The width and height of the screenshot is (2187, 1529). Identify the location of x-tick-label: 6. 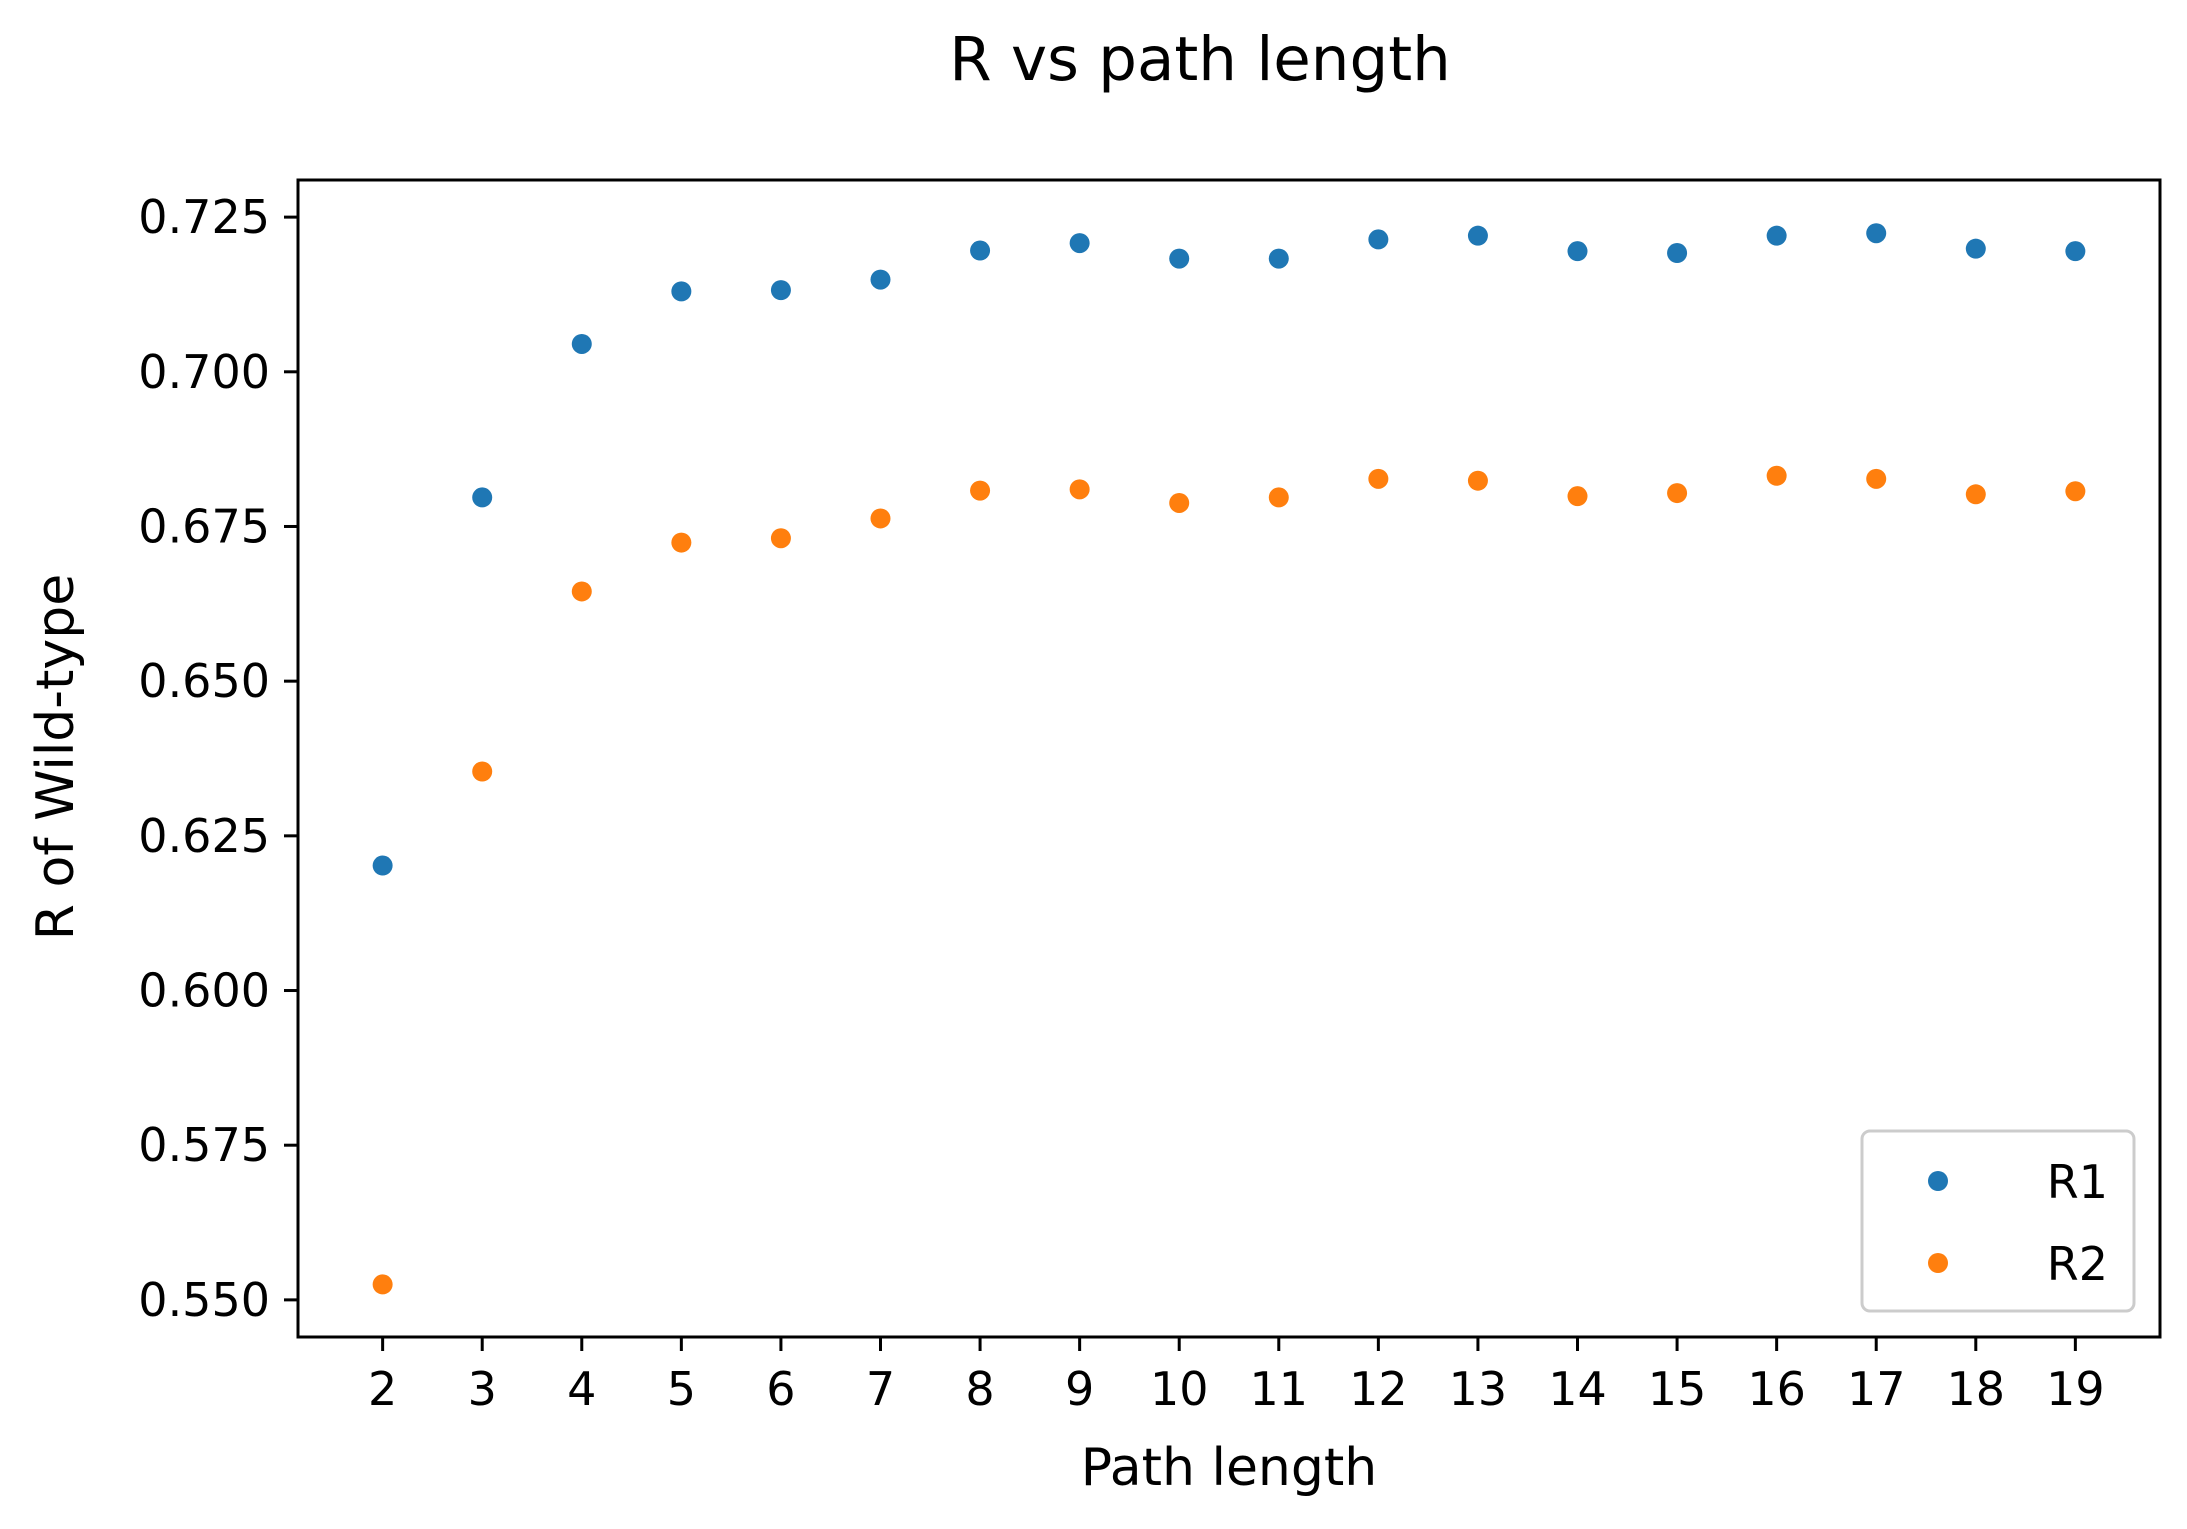
(780, 1389).